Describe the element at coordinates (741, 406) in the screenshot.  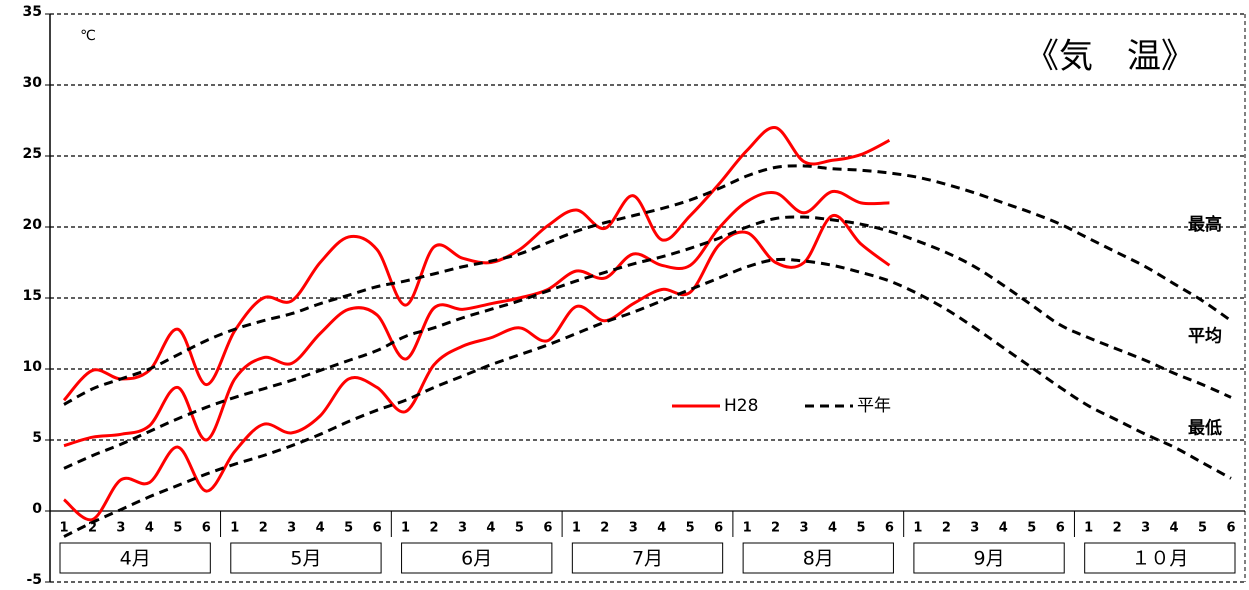
I see `legend-label: H28` at that location.